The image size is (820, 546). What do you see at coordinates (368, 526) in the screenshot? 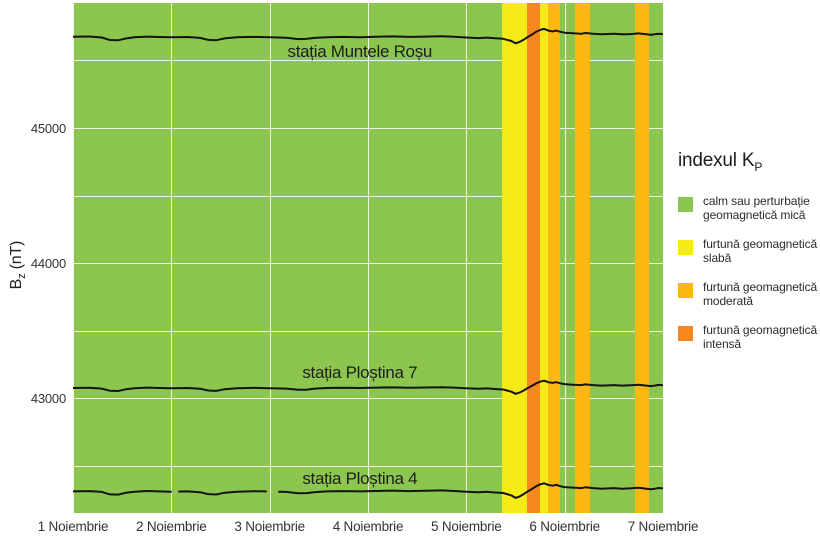
I see `x-tick-label: 4 Noiembrie` at bounding box center [368, 526].